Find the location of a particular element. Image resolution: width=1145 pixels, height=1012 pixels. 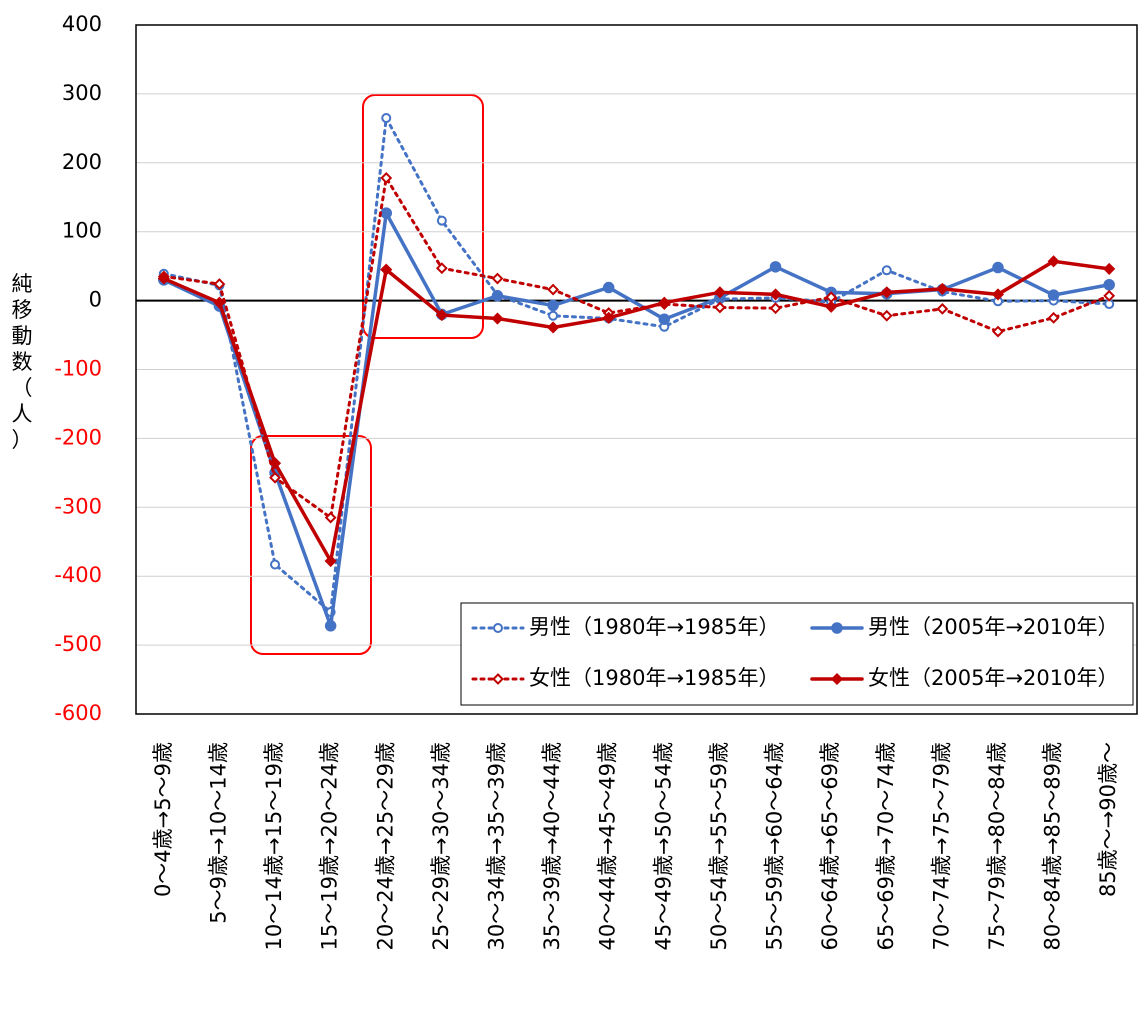

legend-label: 女性（1980年→1985年） is located at coordinates (654, 678).